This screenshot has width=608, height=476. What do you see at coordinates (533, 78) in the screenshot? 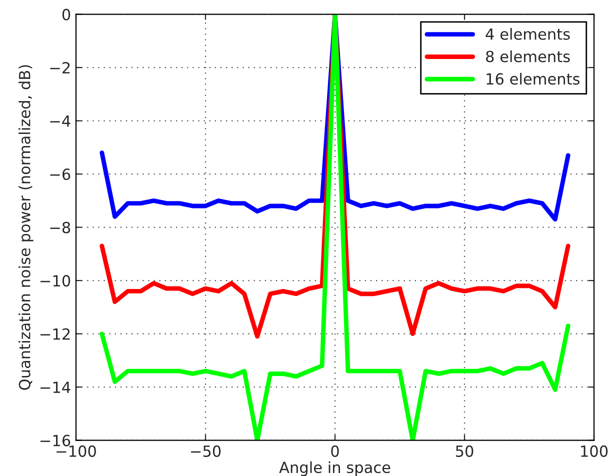
I see `legend-label: 16 elements` at bounding box center [533, 78].